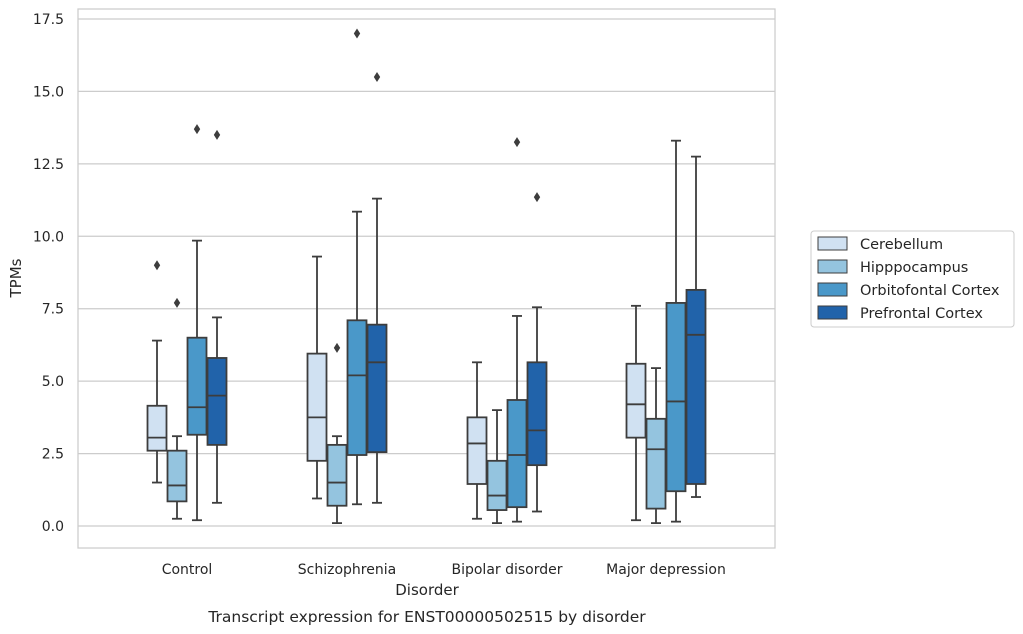 The image size is (1023, 634). Describe the element at coordinates (48, 165) in the screenshot. I see `y-tick-label: 12.5` at that location.